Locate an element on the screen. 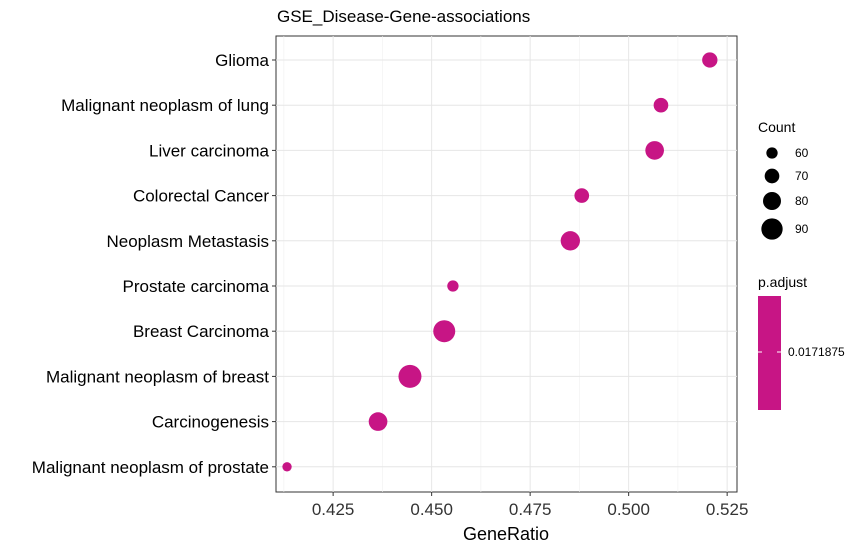 The image size is (862, 550). size-legend-title: Count is located at coordinates (776, 127).